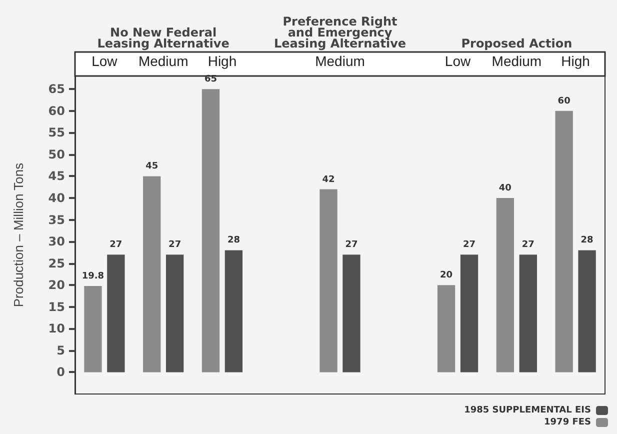  I want to click on y-tick-label: 5, so click(60, 350).